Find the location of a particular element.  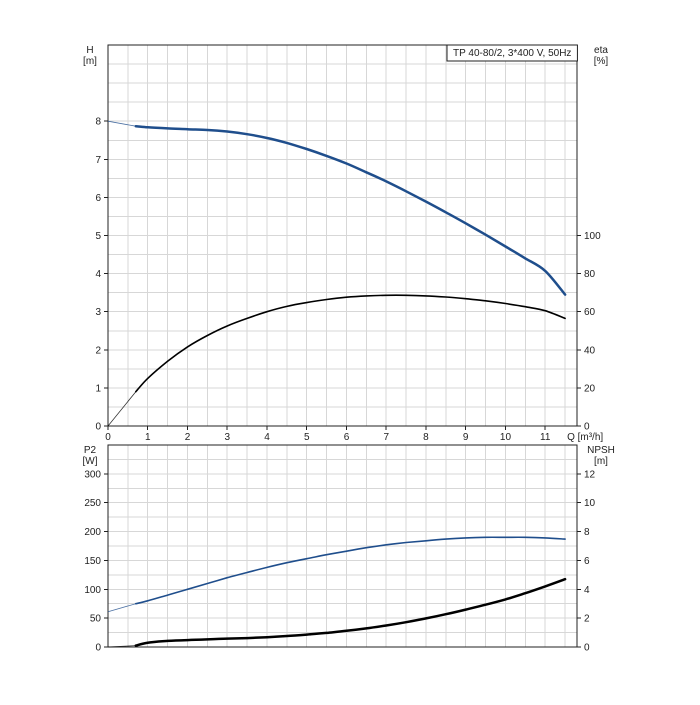

panel1-x-tick-label: 8 is located at coordinates (426, 437).